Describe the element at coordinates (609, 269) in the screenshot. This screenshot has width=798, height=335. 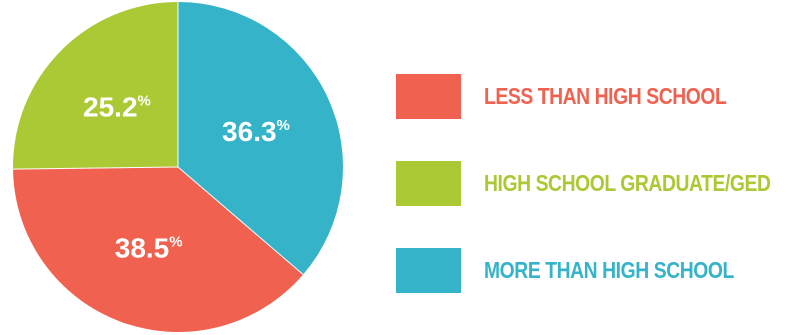
I see `legend-label: MORE THAN HIGH SCHOOL` at that location.